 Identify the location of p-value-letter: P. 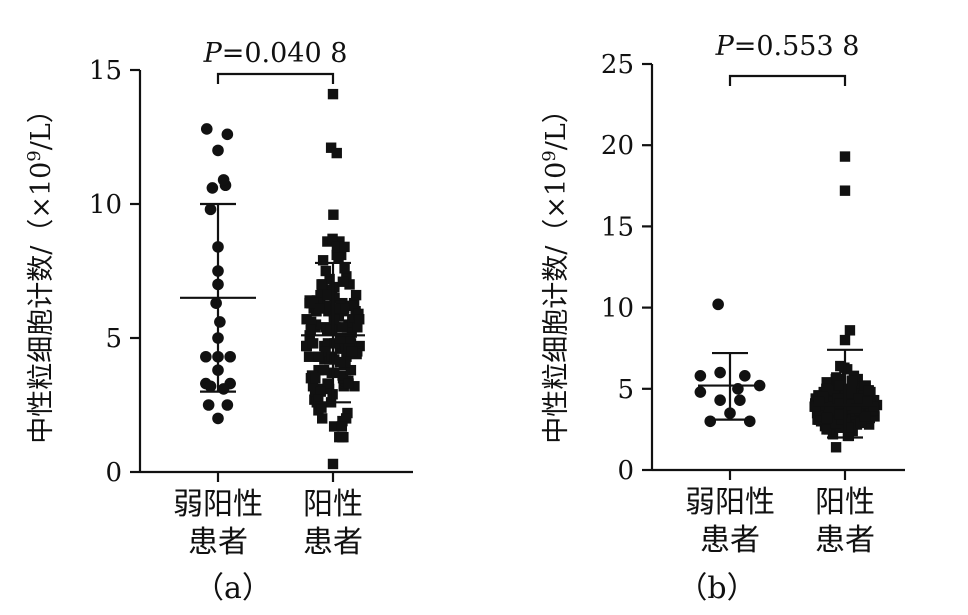
(213, 53).